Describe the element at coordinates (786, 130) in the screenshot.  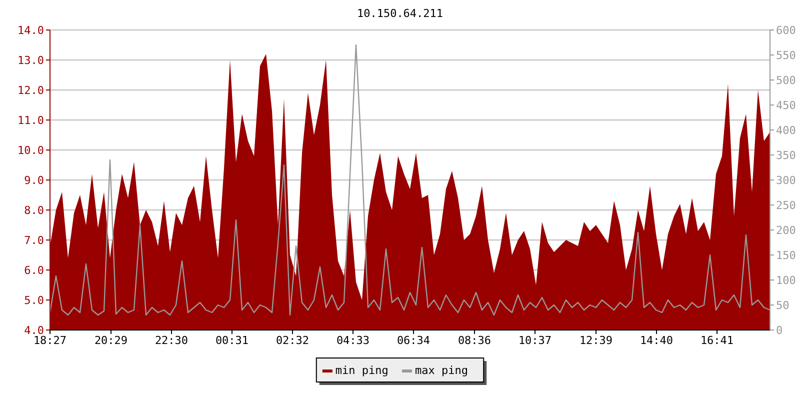
I see `y2-tick-label: 400` at that location.